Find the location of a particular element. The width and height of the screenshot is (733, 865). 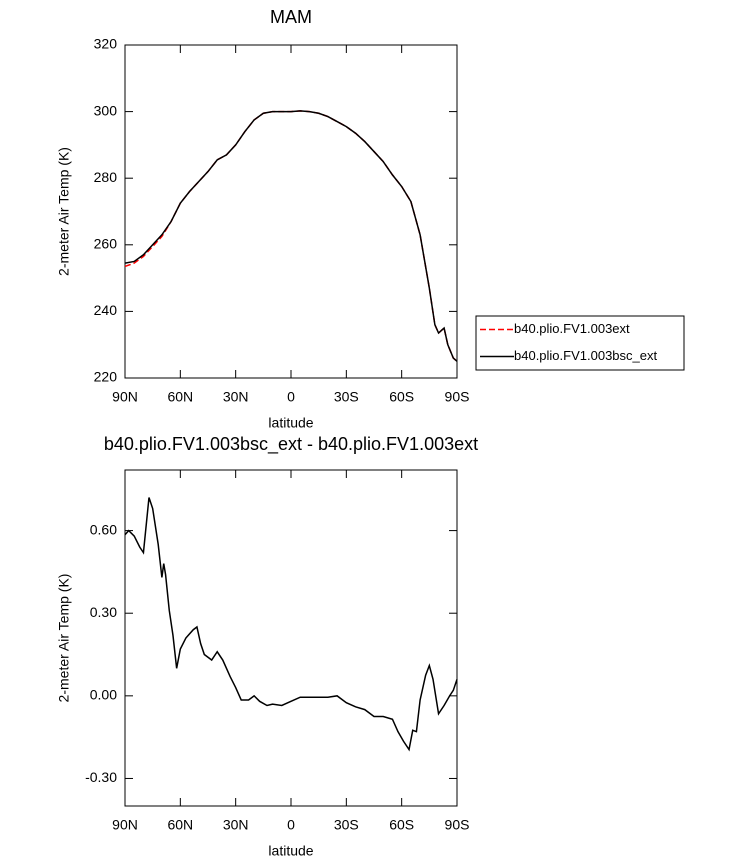

legend-label: b40.plio.FV1.003ext is located at coordinates (572, 328).